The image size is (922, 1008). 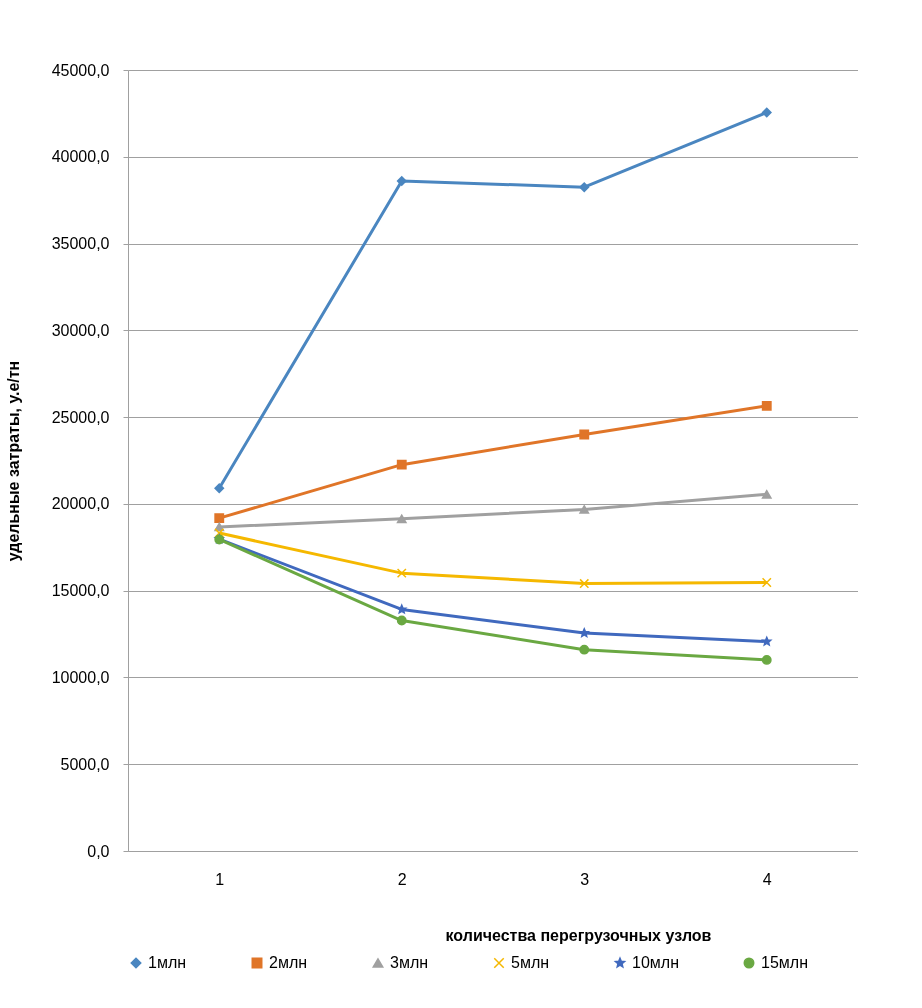 I want to click on legend-label: 15млн, so click(x=784, y=962).